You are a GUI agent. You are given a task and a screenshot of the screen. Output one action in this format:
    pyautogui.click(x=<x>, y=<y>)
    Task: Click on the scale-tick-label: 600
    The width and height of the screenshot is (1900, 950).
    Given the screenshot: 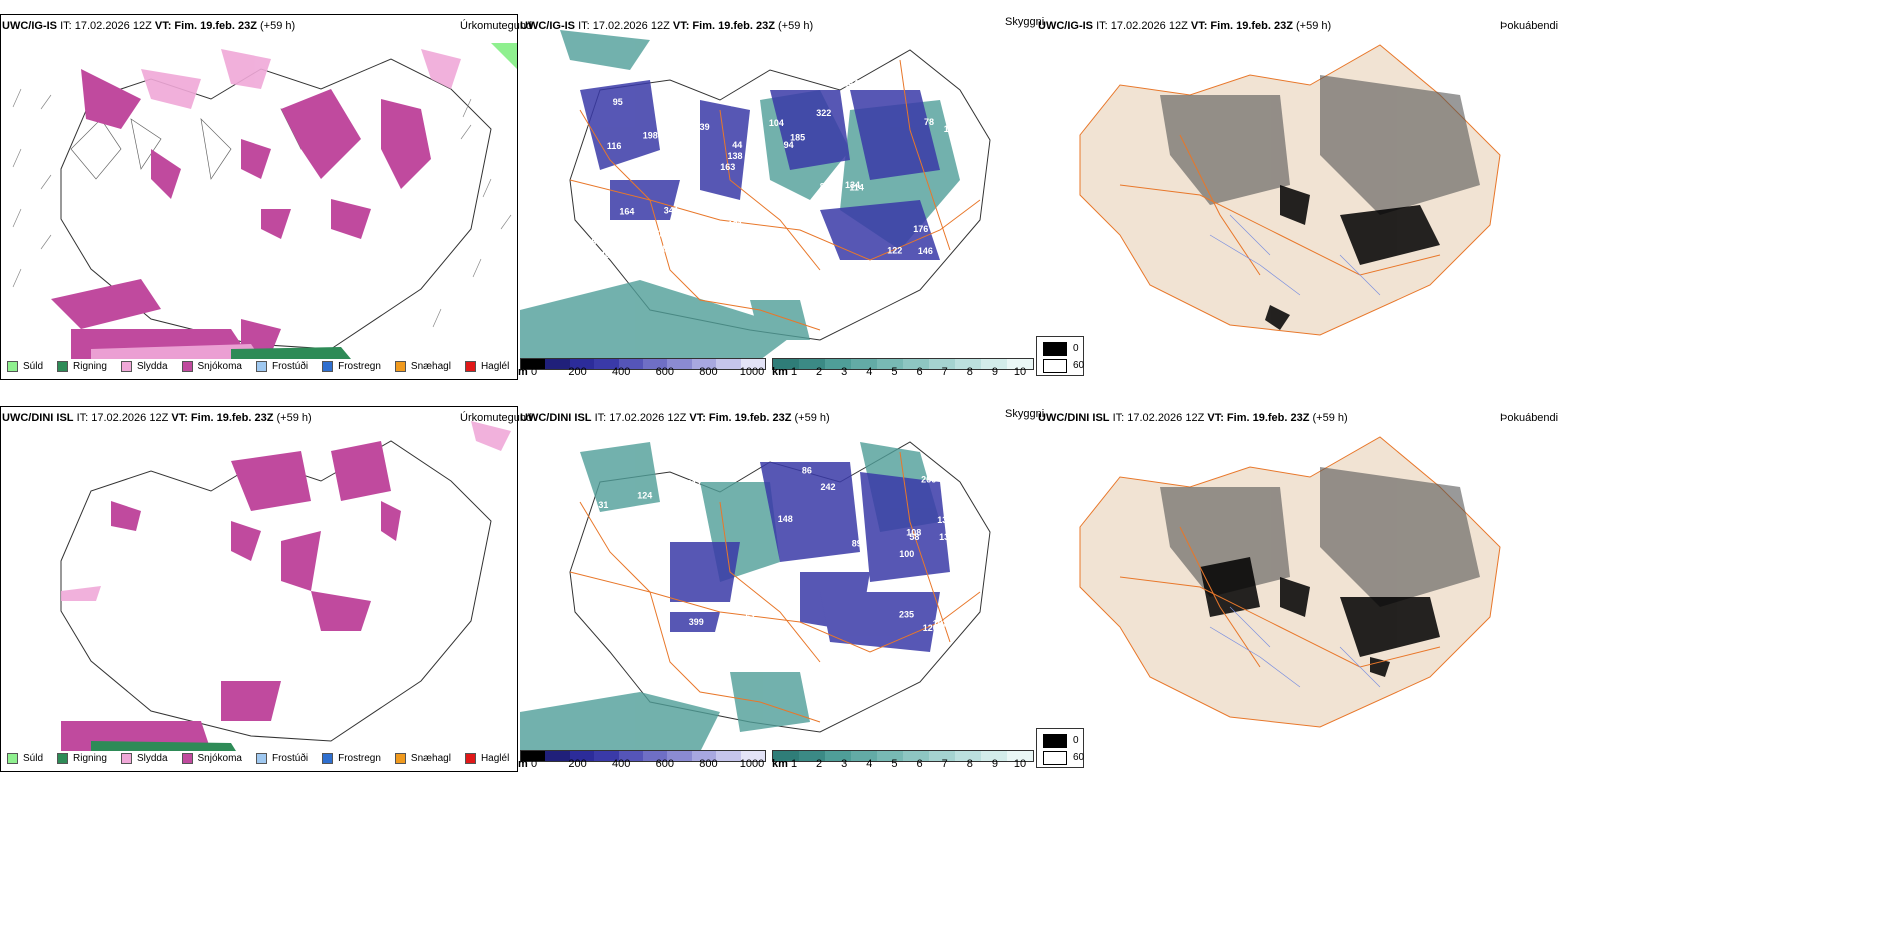 What is the action you would take?
    pyautogui.click(x=664, y=372)
    